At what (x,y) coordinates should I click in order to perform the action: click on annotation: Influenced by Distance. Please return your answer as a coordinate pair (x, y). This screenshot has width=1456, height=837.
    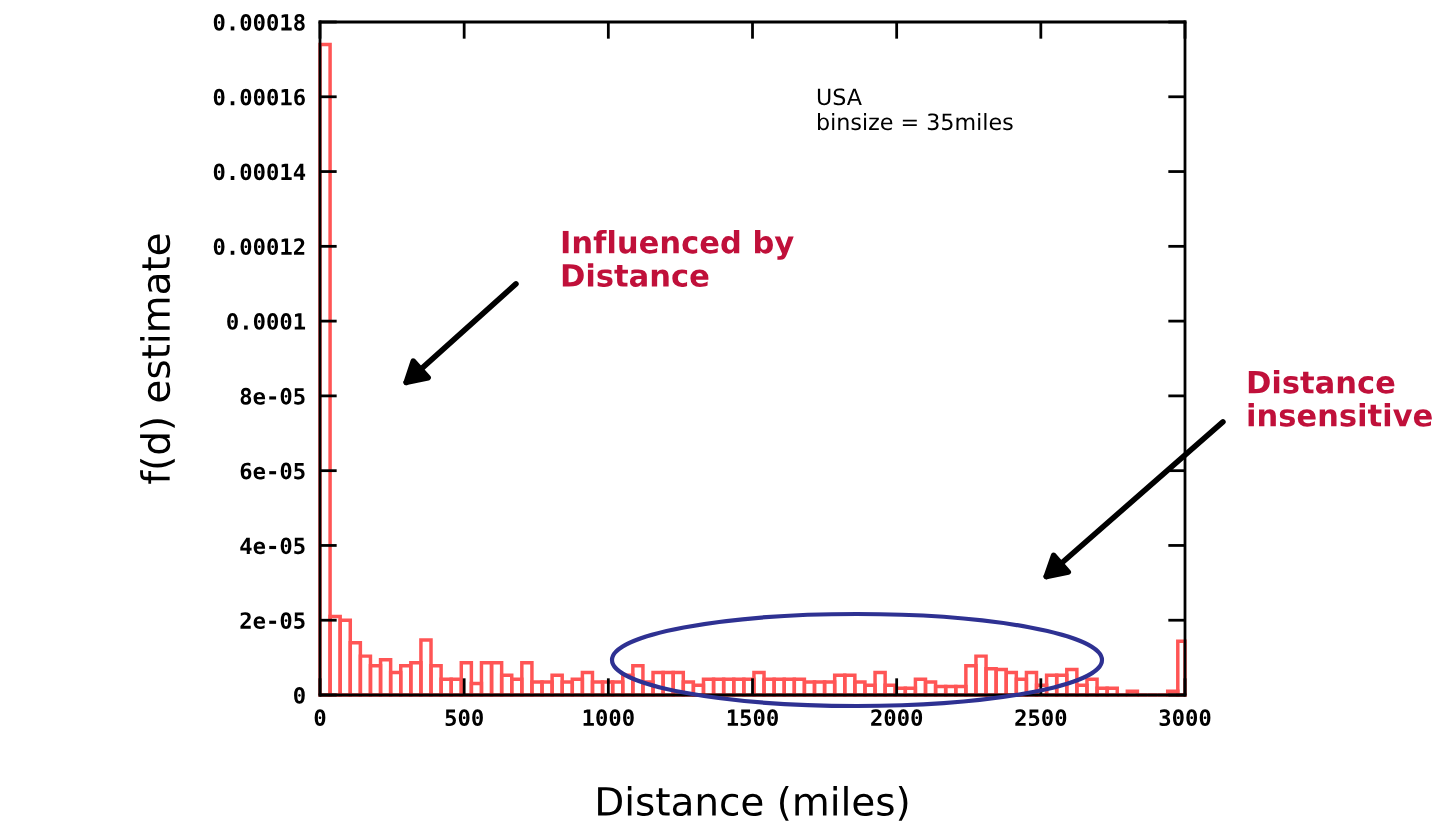
    Looking at the image, I should click on (678, 258).